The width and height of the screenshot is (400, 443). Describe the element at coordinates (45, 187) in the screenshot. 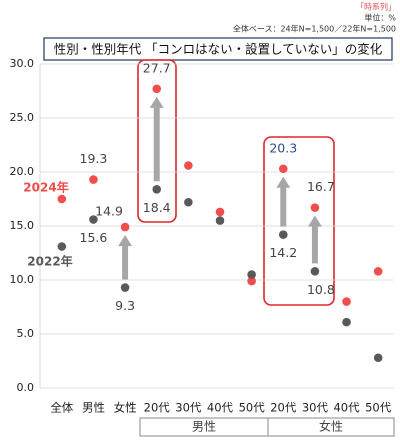

I see `series-label: 2024年` at that location.